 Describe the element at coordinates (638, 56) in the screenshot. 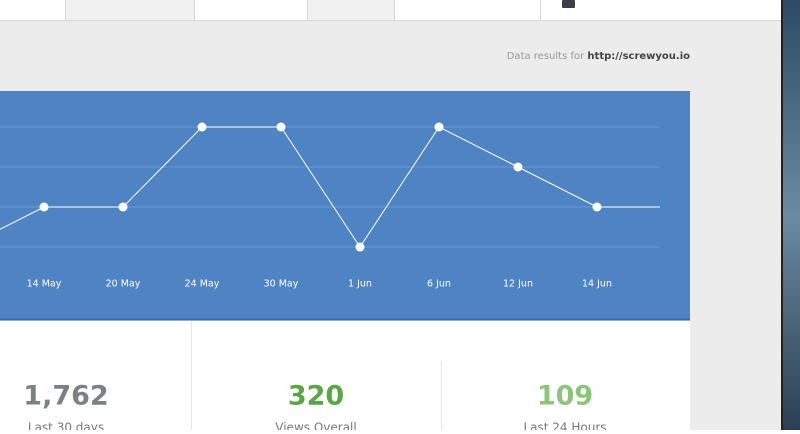

I see `source-url: http://screwyou.io` at that location.